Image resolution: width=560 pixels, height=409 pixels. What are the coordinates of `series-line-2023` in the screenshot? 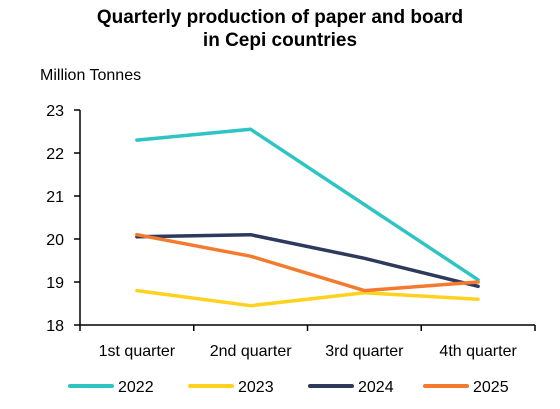 It's located at (307, 298).